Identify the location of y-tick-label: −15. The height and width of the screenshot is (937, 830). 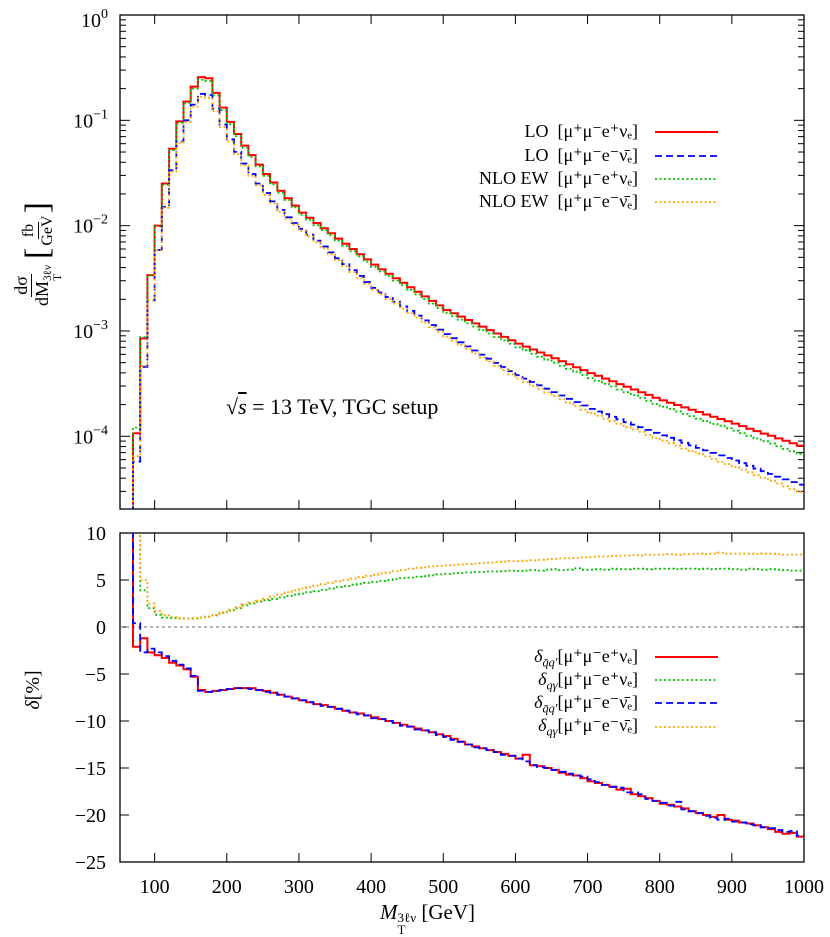
(90, 769).